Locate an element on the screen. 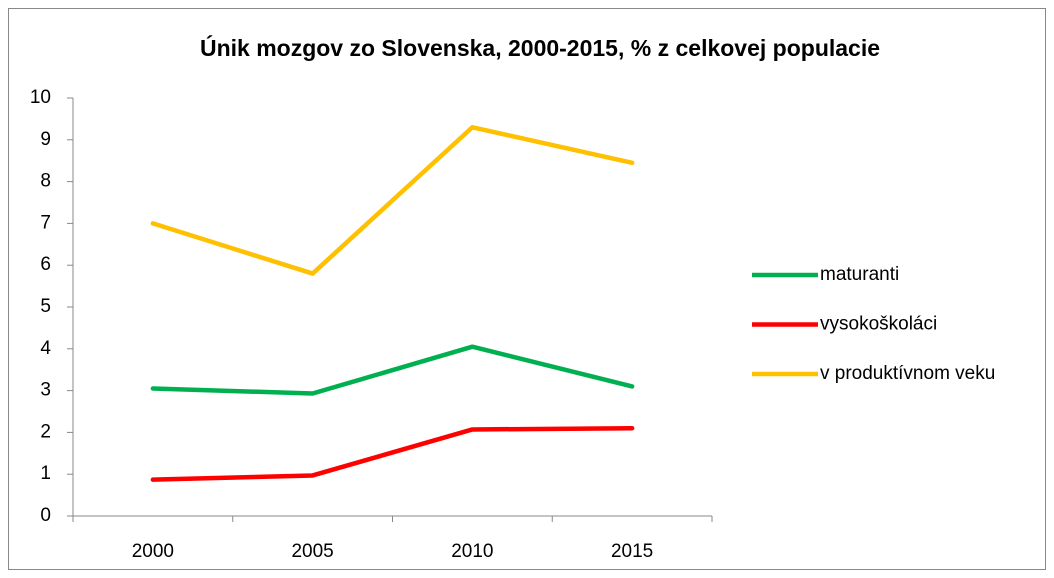 This screenshot has width=1054, height=578. y-tick-label: 6 is located at coordinates (45, 264).